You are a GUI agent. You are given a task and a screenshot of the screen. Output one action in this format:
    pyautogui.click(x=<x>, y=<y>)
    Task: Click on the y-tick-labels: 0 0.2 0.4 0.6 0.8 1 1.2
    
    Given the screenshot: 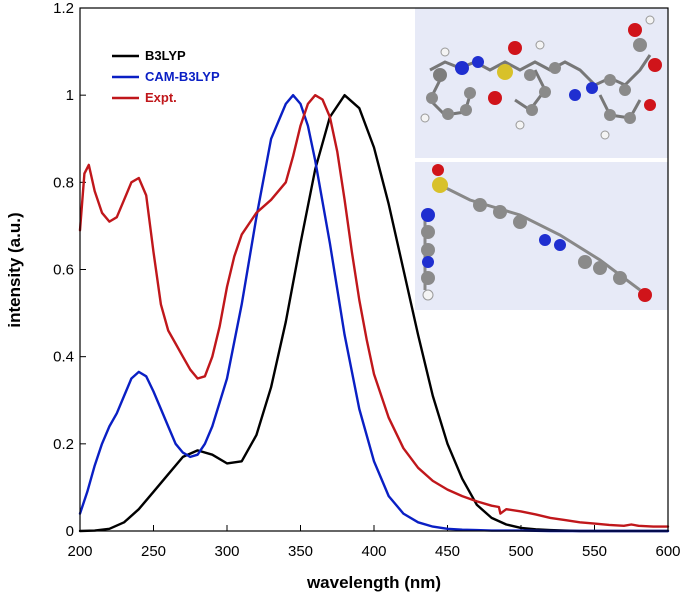 What is the action you would take?
    pyautogui.click(x=63, y=270)
    